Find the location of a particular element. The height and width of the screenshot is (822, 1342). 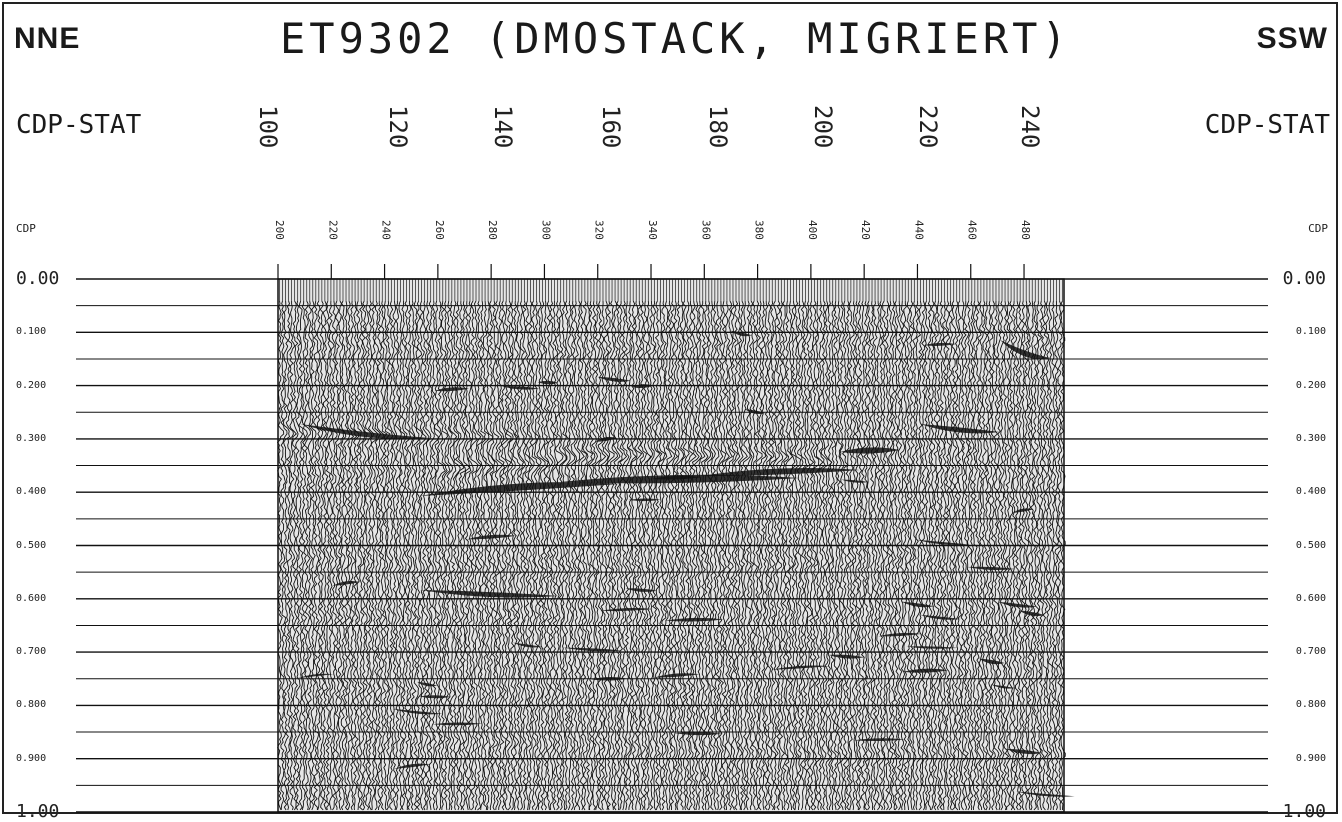

time-label-right: 0.700 is located at coordinates (1310, 652).